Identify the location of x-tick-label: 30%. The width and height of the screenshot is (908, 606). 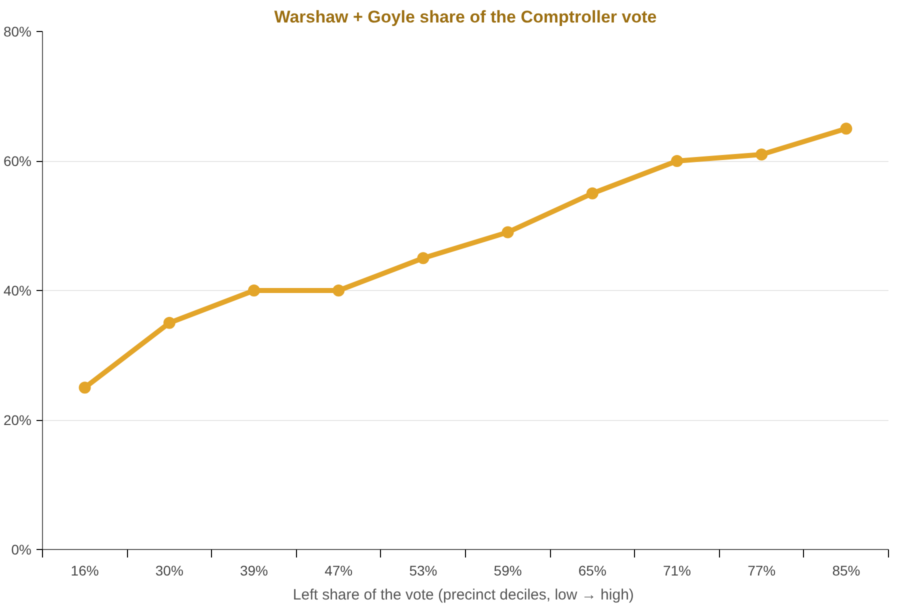
(169, 570).